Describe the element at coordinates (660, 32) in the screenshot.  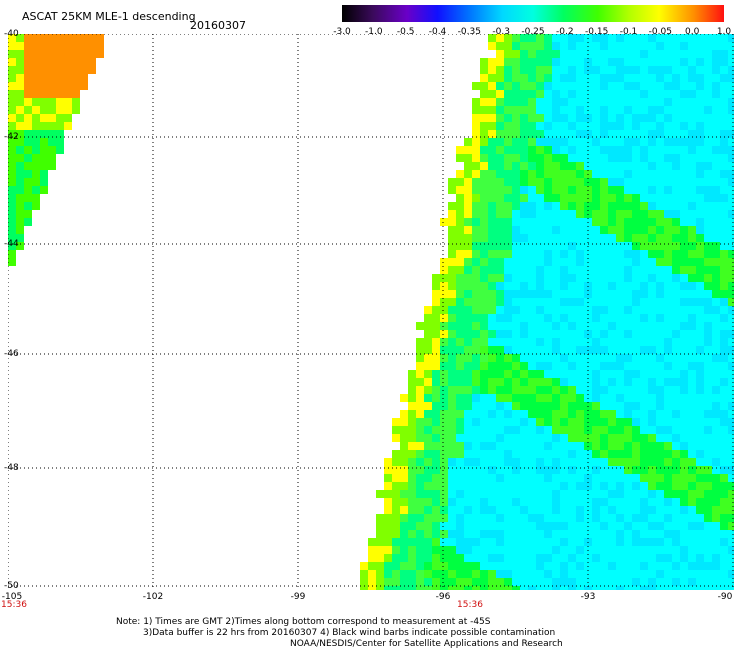
I see `colorbar-tick-label: -0.05` at that location.